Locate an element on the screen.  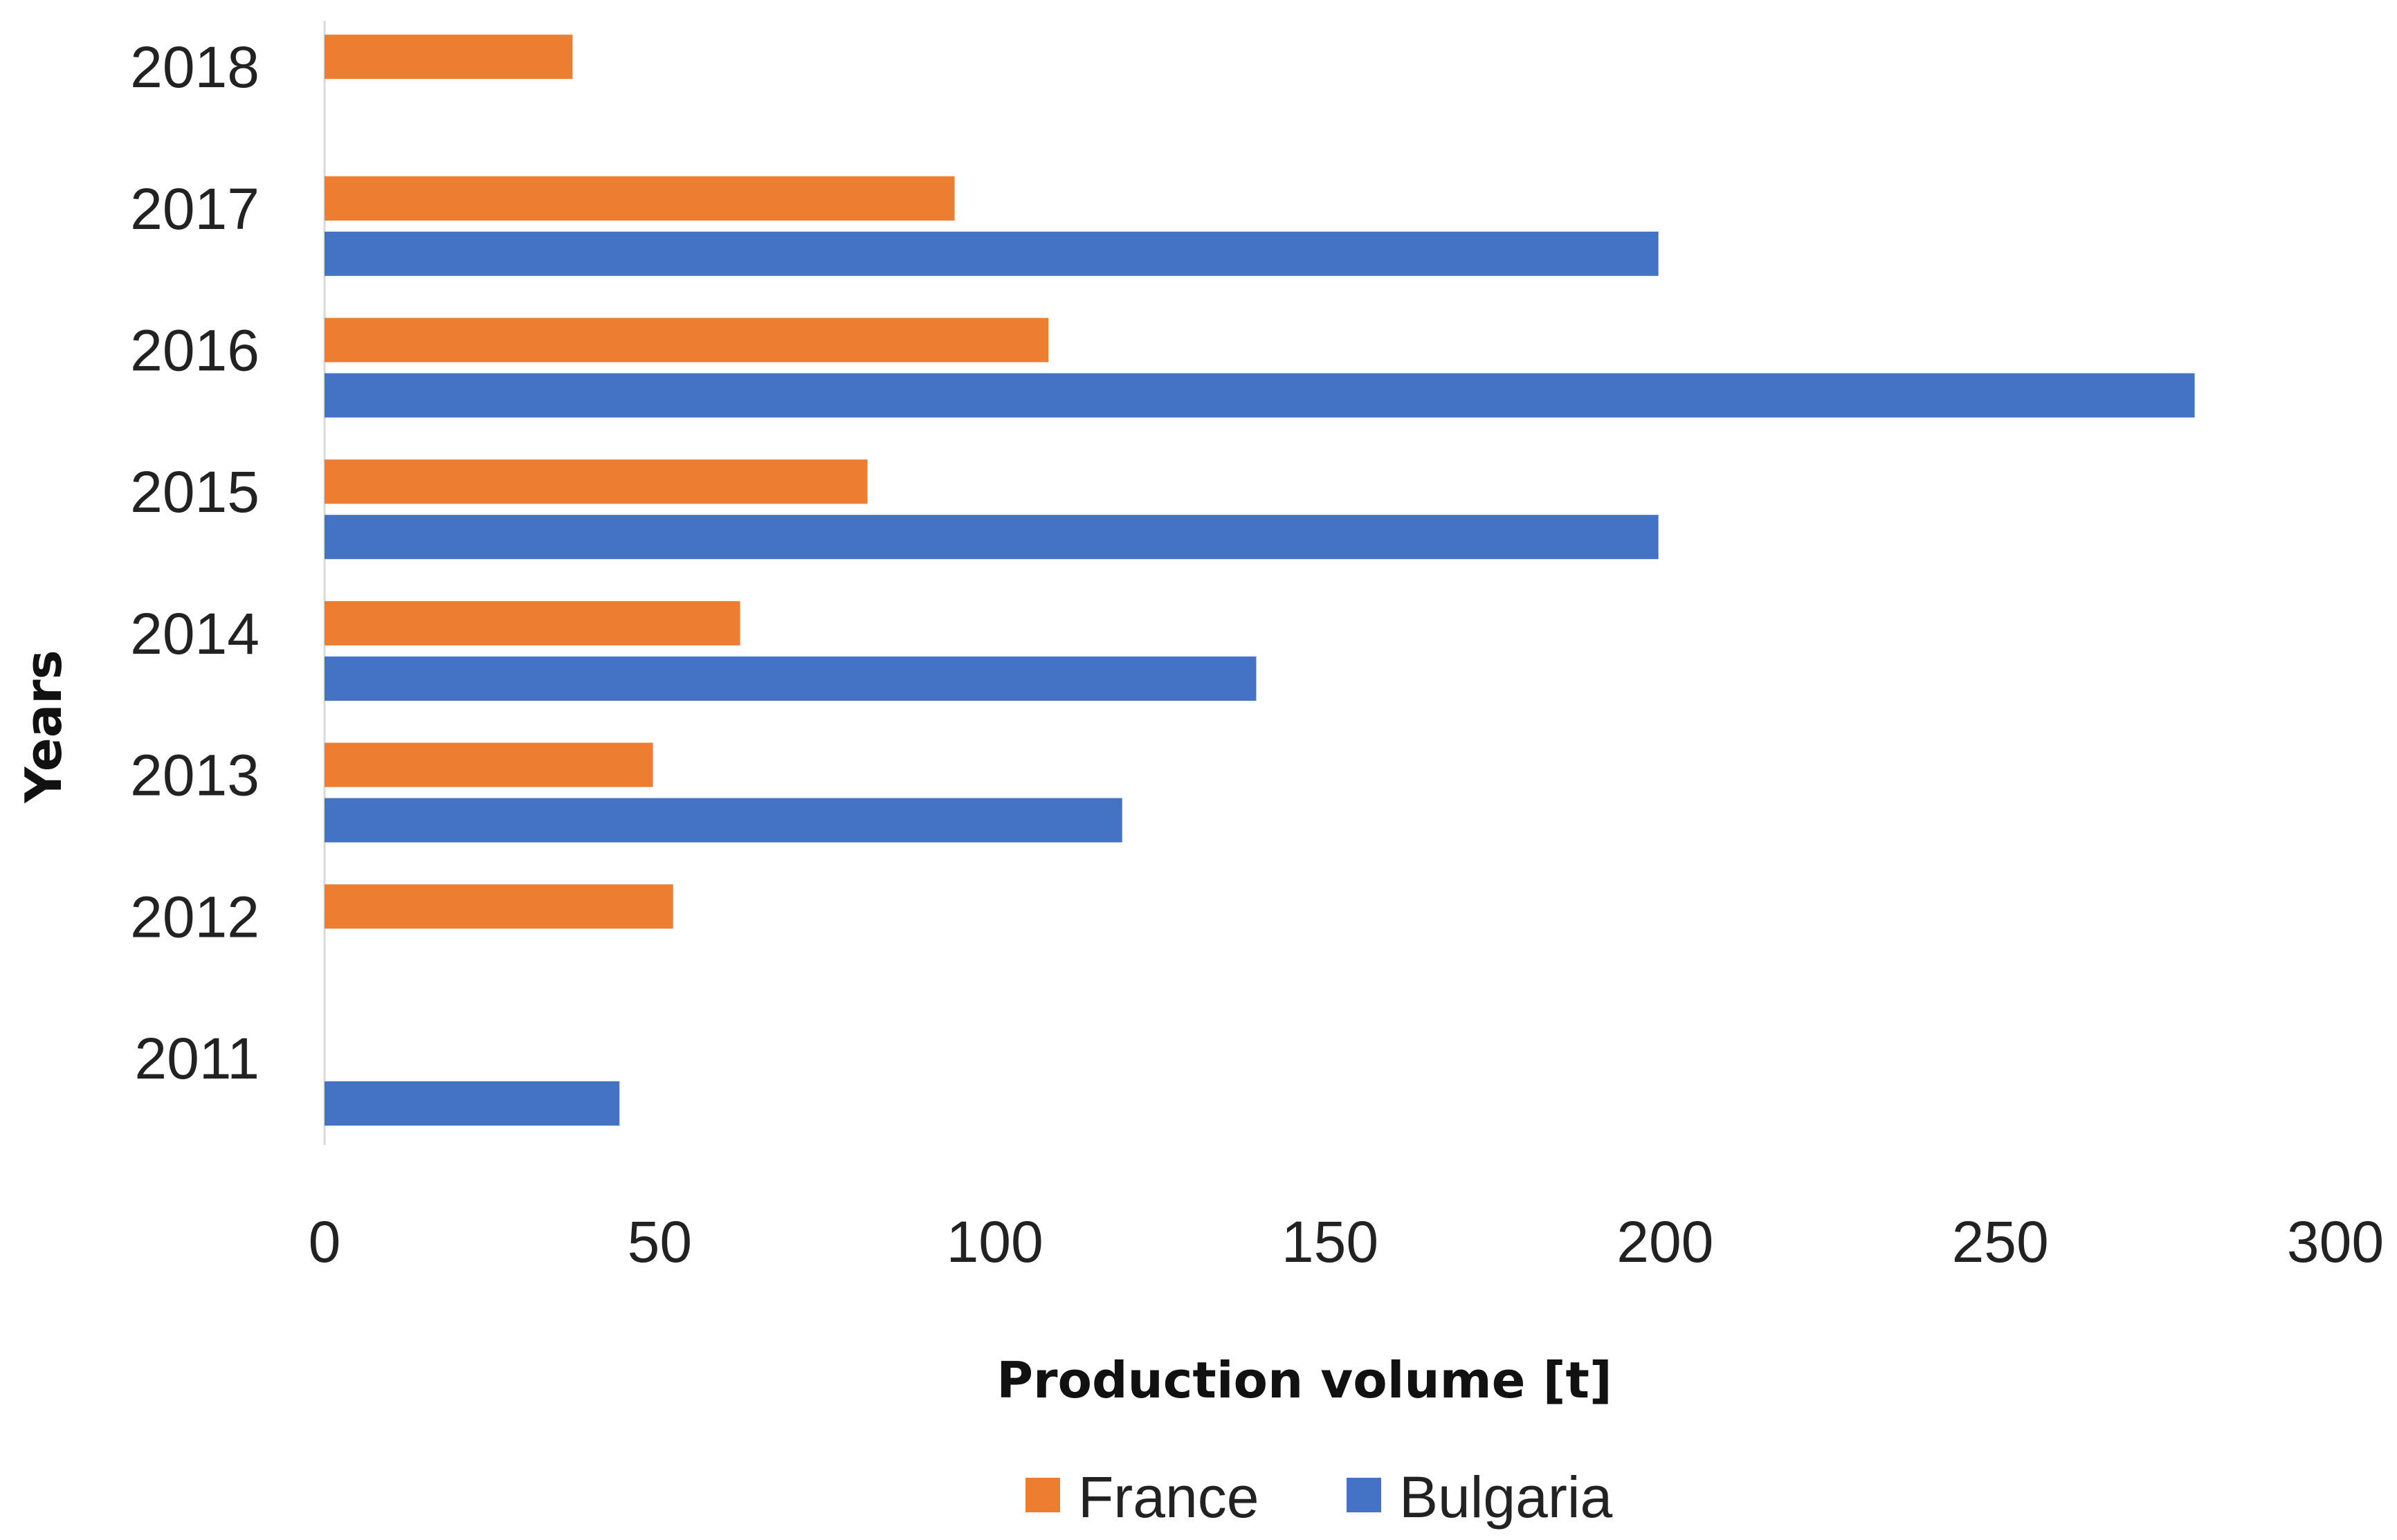
x-axis-tick-labels: 0 50 100 150 200 250 300 is located at coordinates (1347, 1241).